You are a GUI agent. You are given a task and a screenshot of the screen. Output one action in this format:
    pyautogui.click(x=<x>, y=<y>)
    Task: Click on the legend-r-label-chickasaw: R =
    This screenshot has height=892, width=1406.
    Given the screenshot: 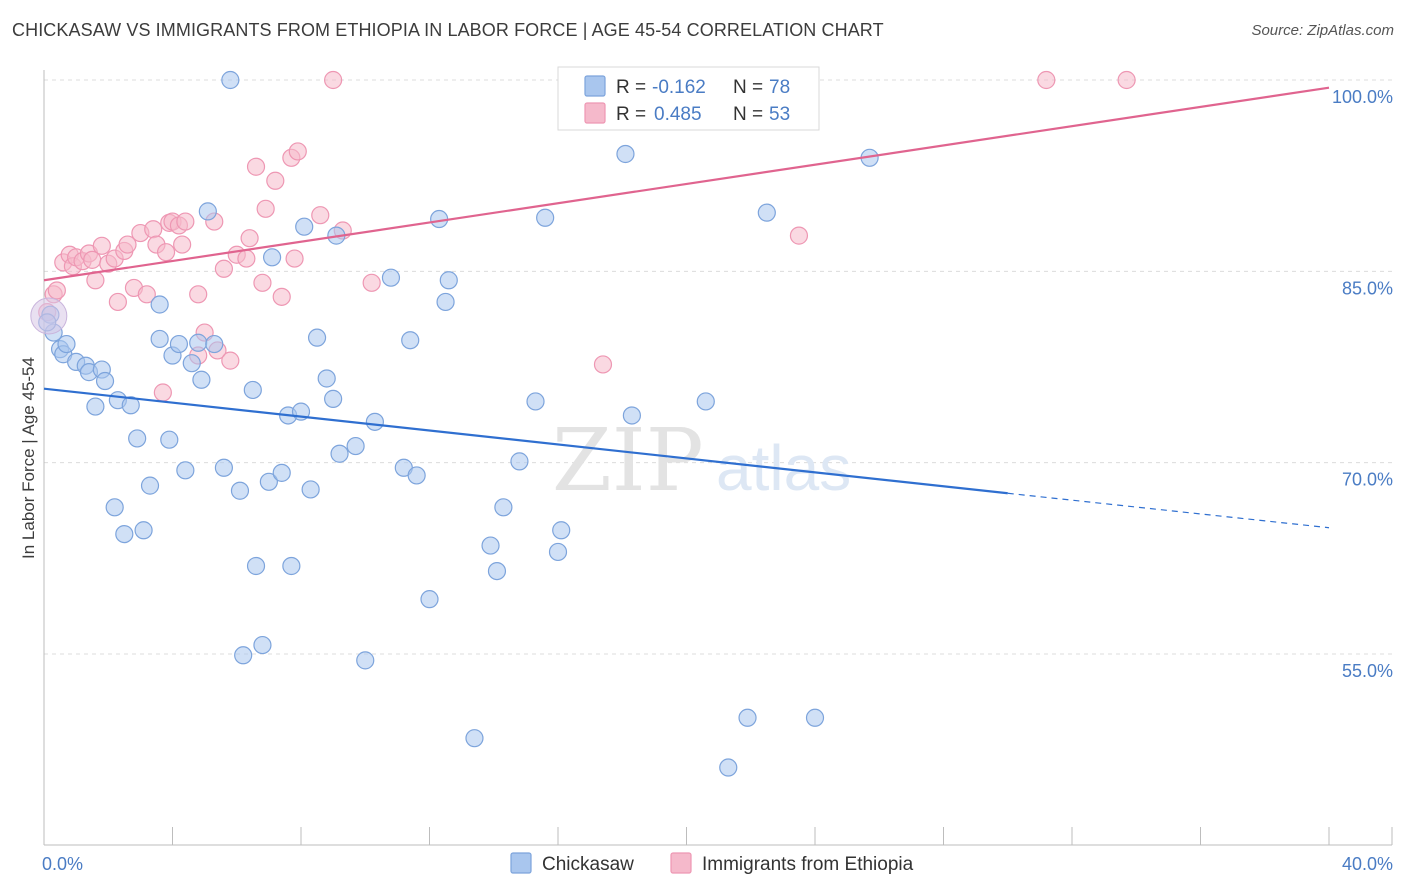 What is the action you would take?
    pyautogui.click(x=631, y=87)
    